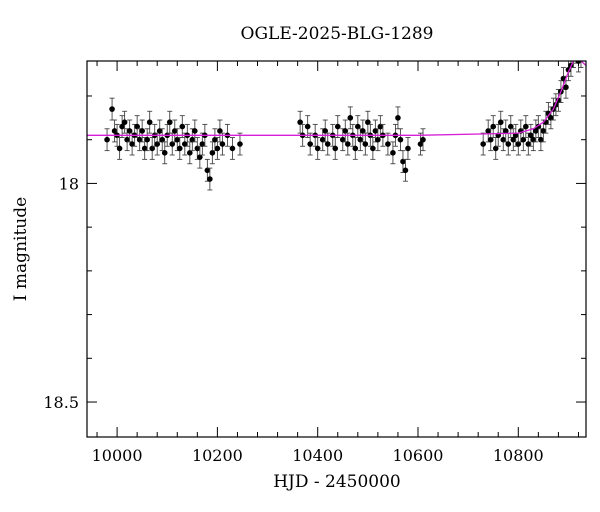 Image resolution: width=600 pixels, height=512 pixels. I want to click on chart-title: OGLE-2025-BLG-1289, so click(337, 34).